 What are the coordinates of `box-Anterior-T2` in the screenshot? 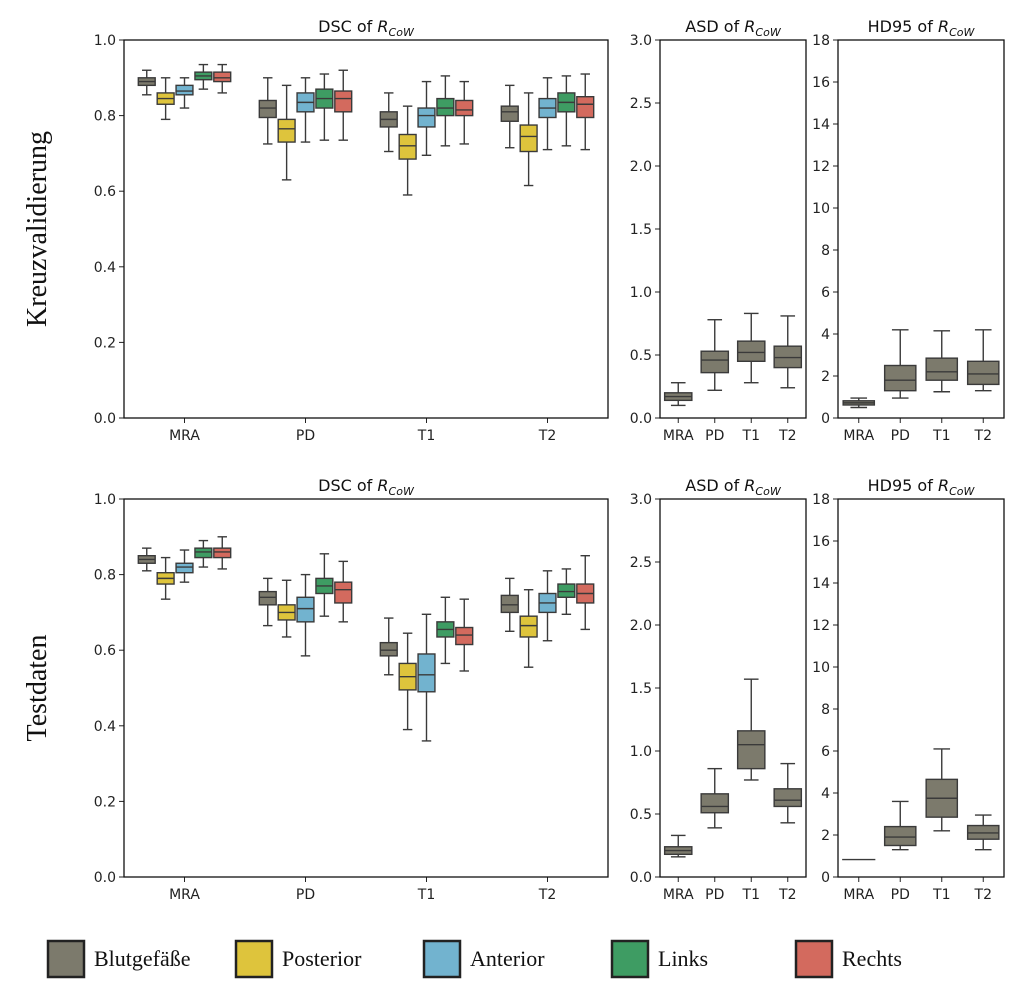 It's located at (547, 114).